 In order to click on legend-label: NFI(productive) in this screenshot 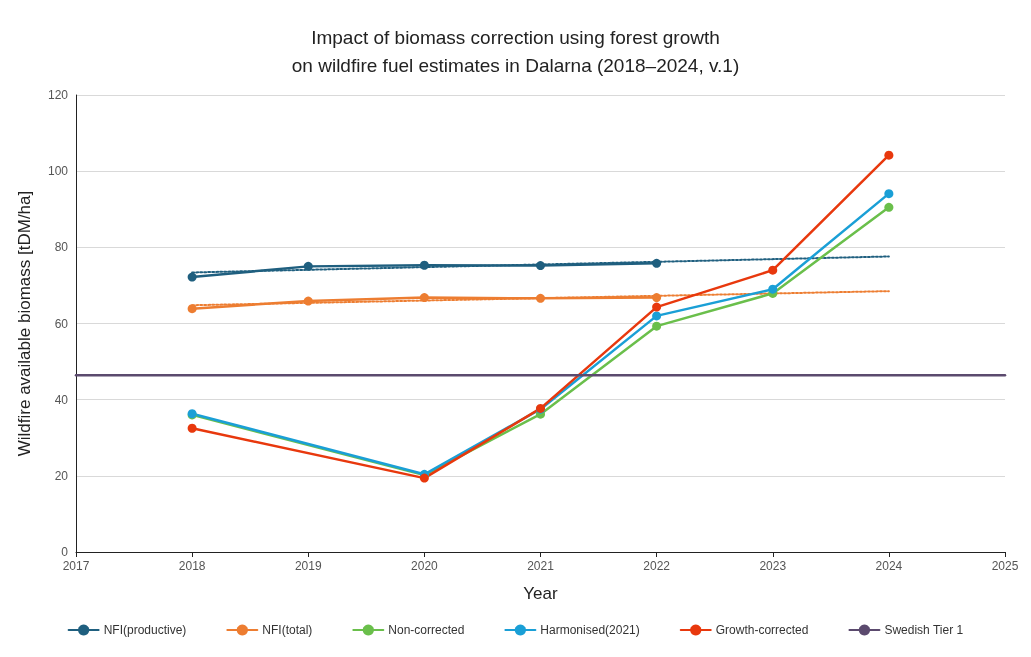, I will do `click(145, 630)`.